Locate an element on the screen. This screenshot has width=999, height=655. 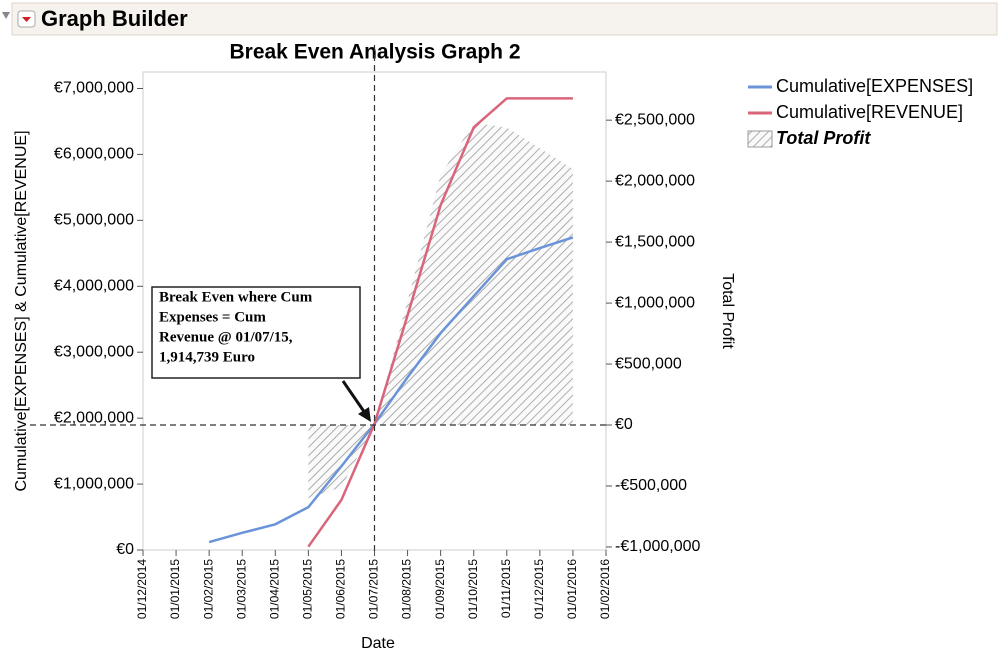
legend-swatch is located at coordinates (760, 139).